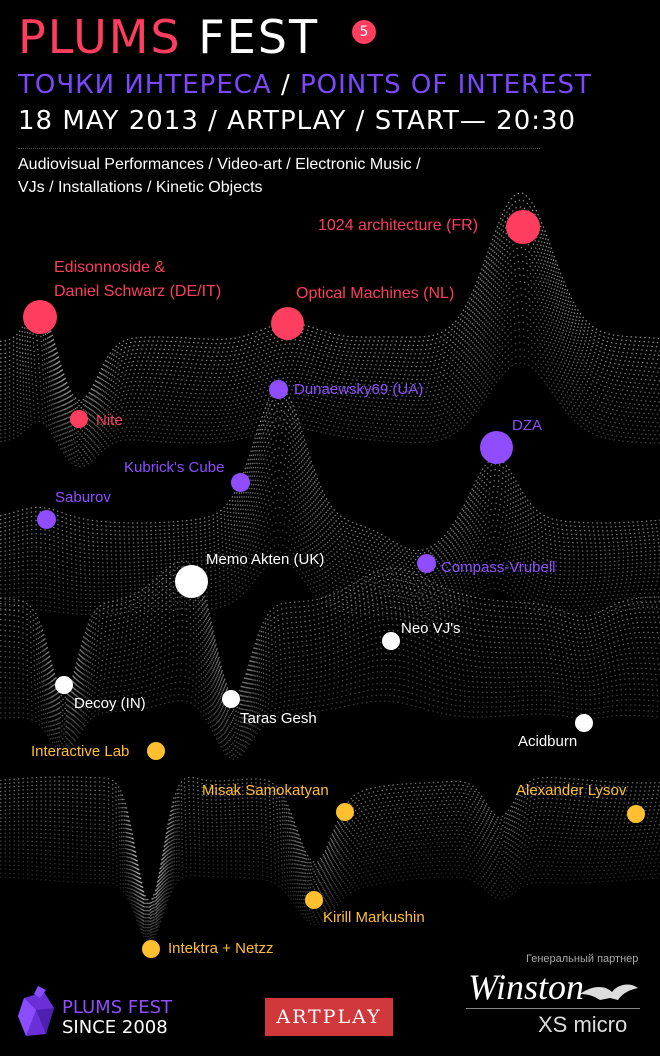 This screenshot has height=1056, width=660. I want to click on edition-badge: 5, so click(364, 32).